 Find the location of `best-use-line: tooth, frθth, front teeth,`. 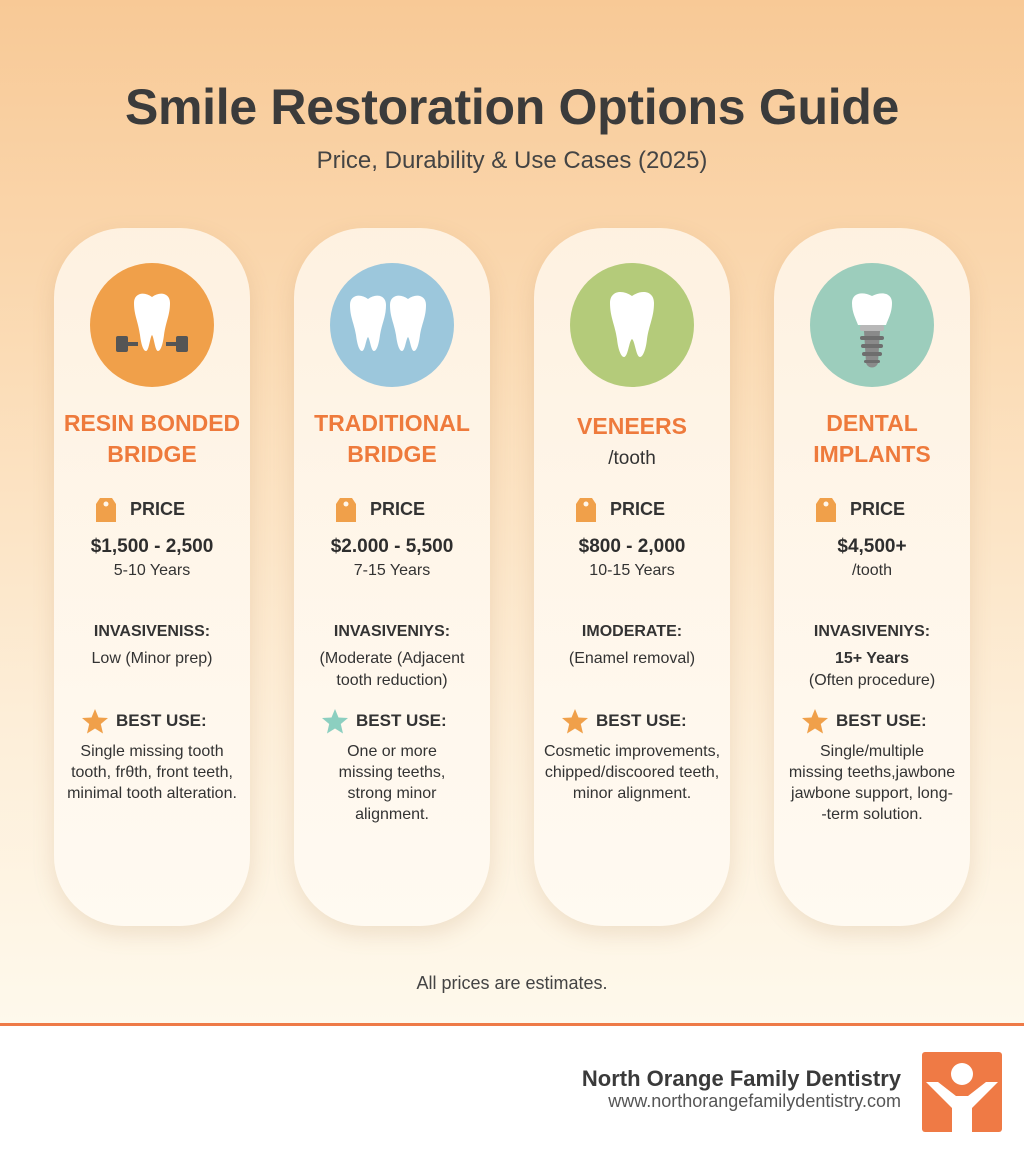

best-use-line: tooth, frθth, front teeth, is located at coordinates (152, 772).